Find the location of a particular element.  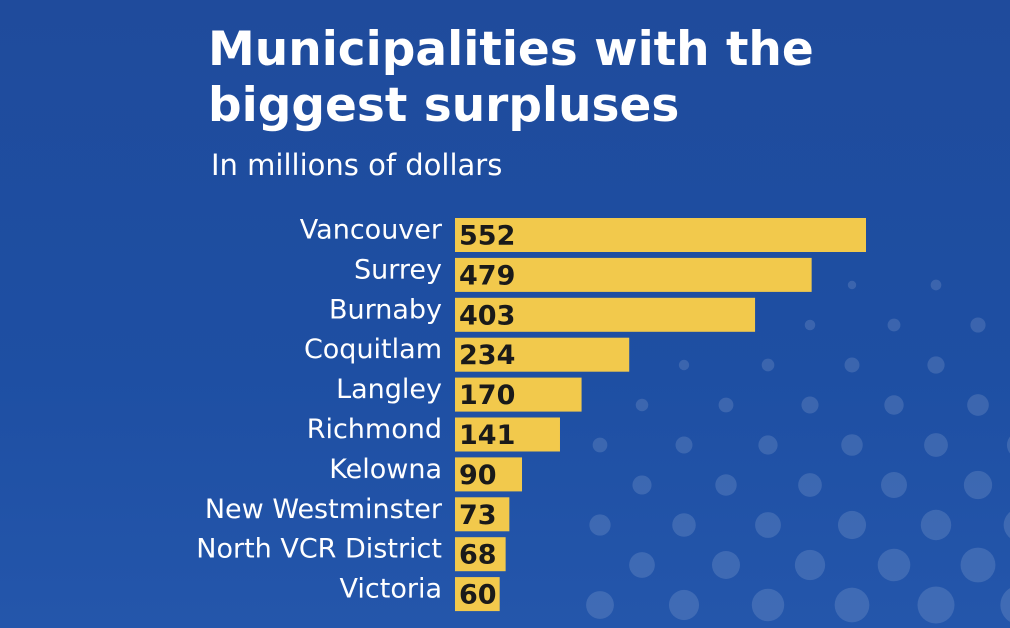

value-label: 90 is located at coordinates (478, 475).